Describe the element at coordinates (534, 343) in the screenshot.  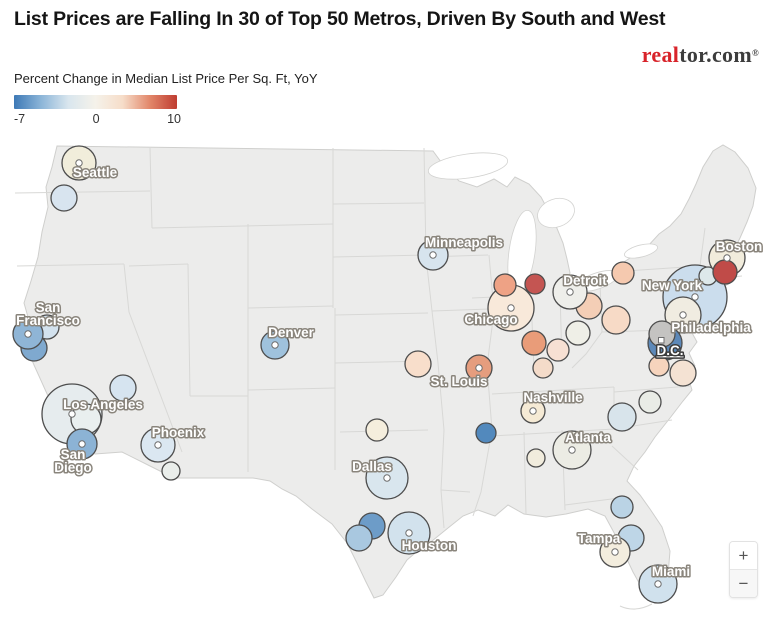
I see `metro-bubble-indianapolis` at that location.